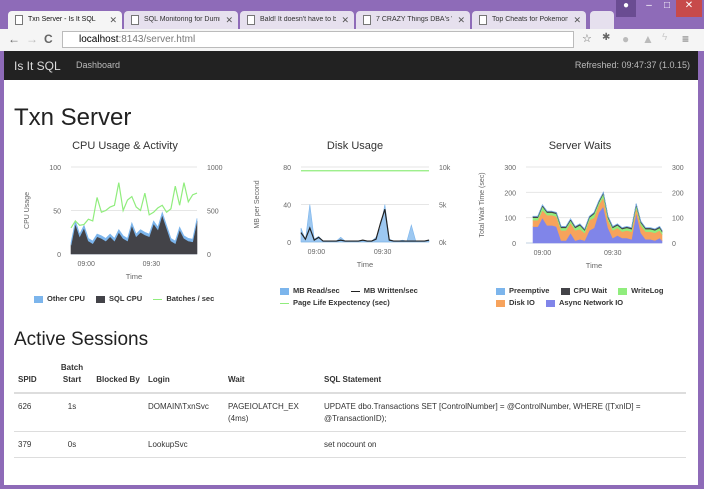 The width and height of the screenshot is (704, 489). Describe the element at coordinates (597, 211) in the screenshot. I see `series-preemptive-area` at that location.